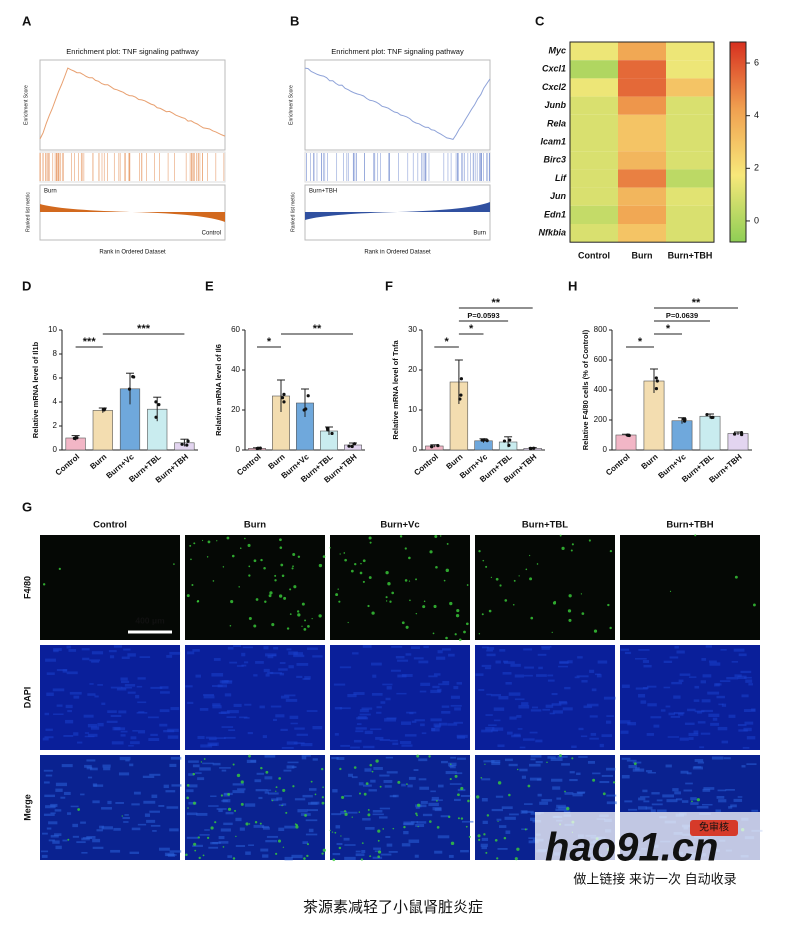 The image size is (786, 935). What do you see at coordinates (27, 20) in the screenshot?
I see `panel-letter: A` at bounding box center [27, 20].